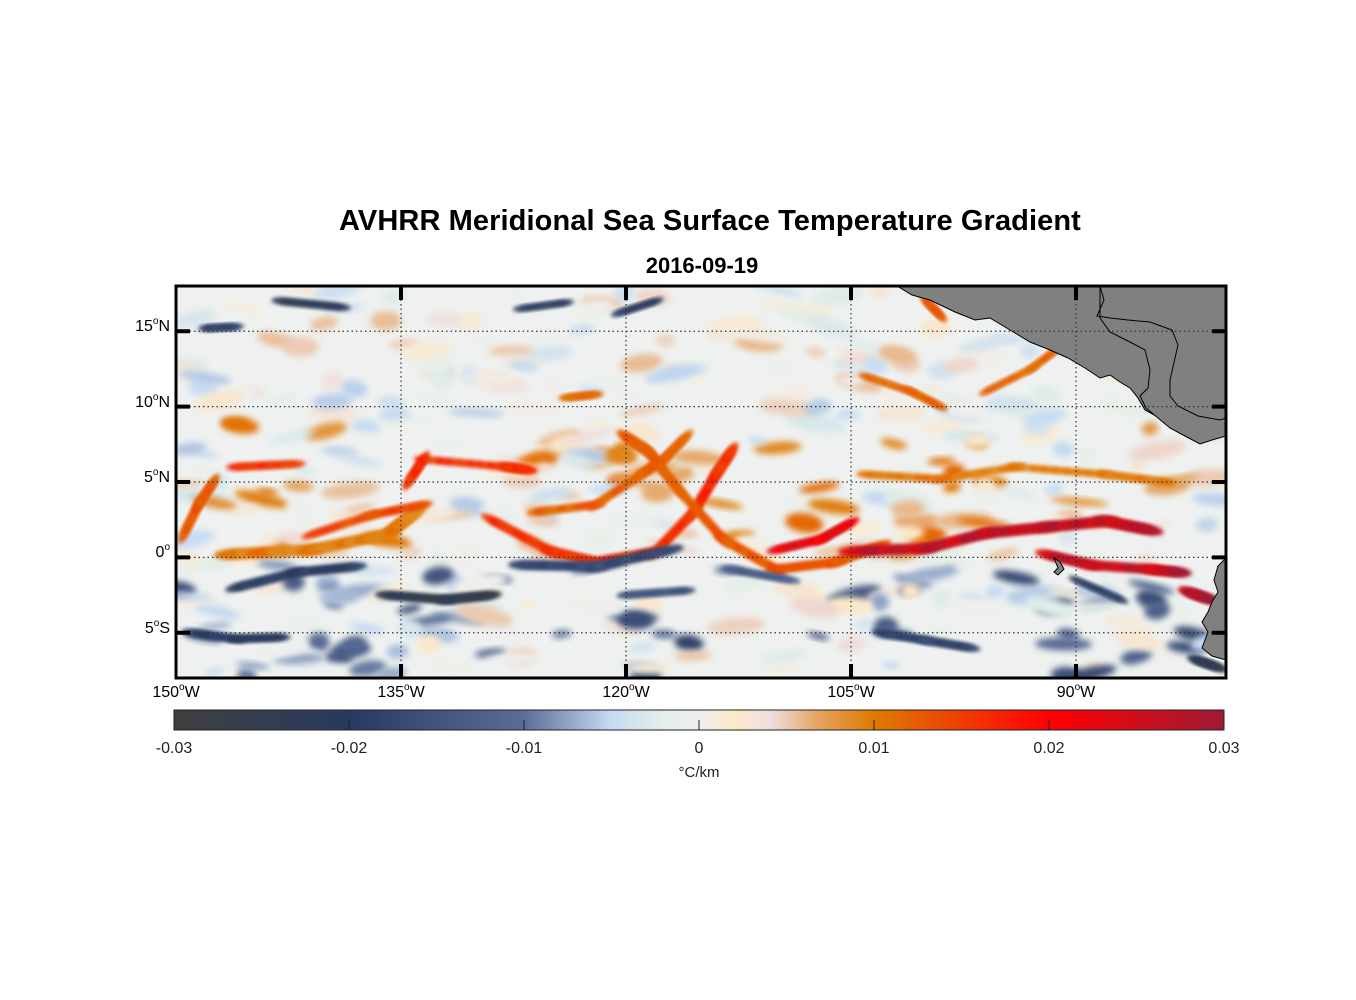  I want to click on front-10n, so click(596, 394).